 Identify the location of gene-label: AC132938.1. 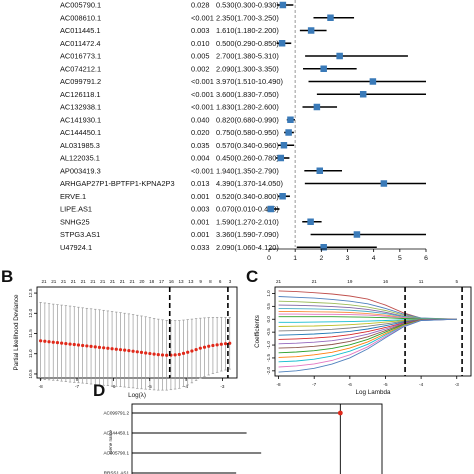
(80, 107).